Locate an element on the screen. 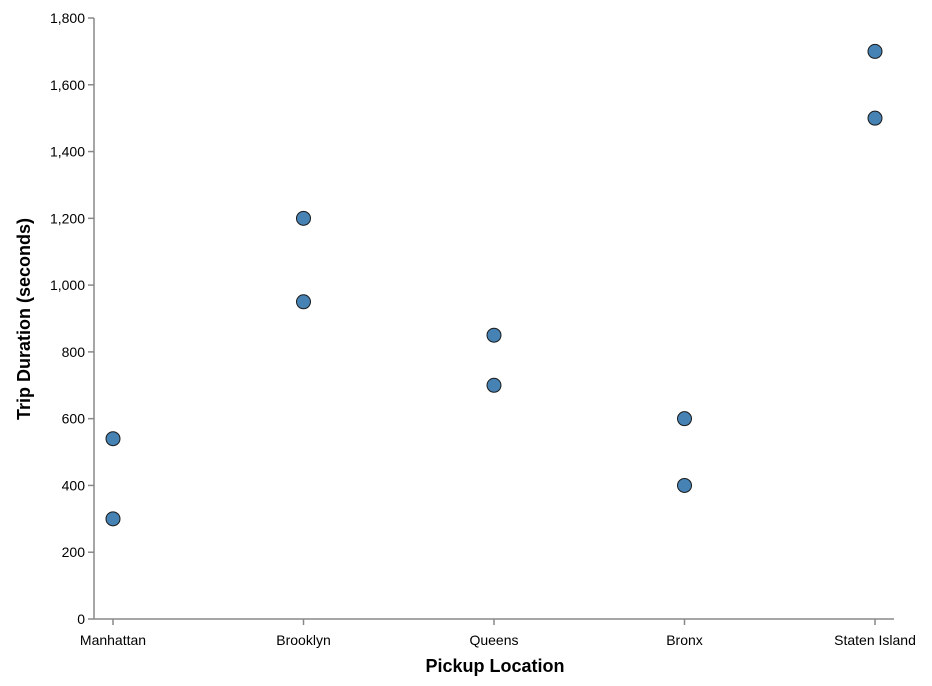 Image resolution: width=932 pixels, height=686 pixels. x-tick-label: Queens is located at coordinates (493, 640).